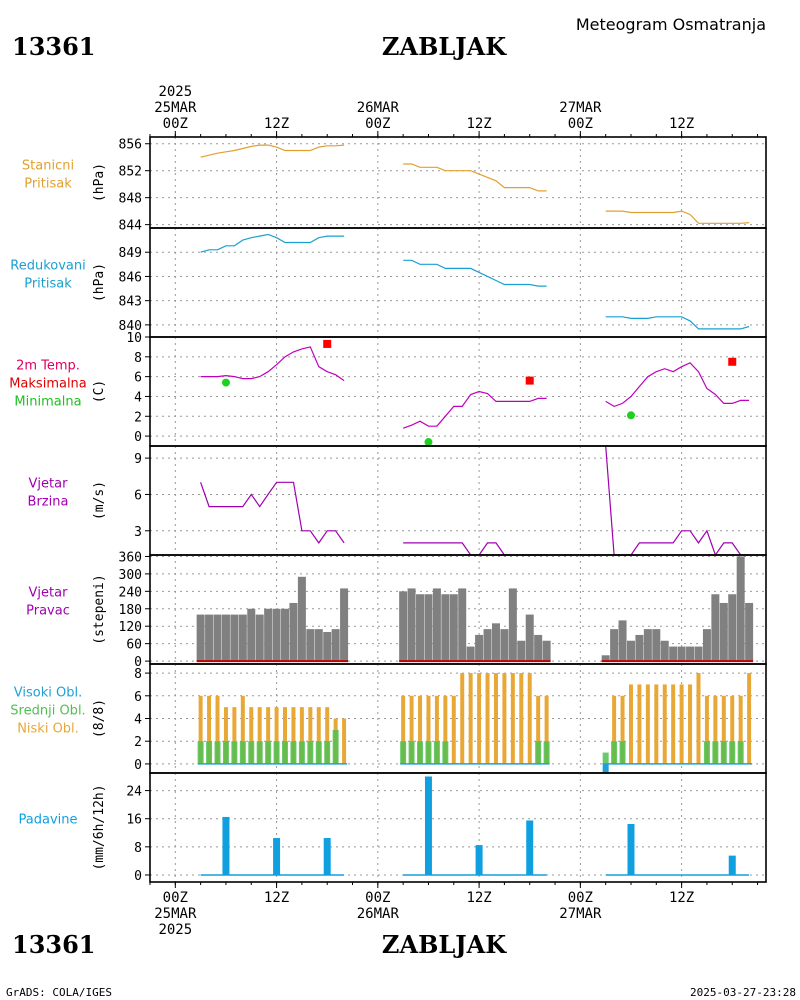  I want to click on station-id-top: 13361, so click(54, 46).